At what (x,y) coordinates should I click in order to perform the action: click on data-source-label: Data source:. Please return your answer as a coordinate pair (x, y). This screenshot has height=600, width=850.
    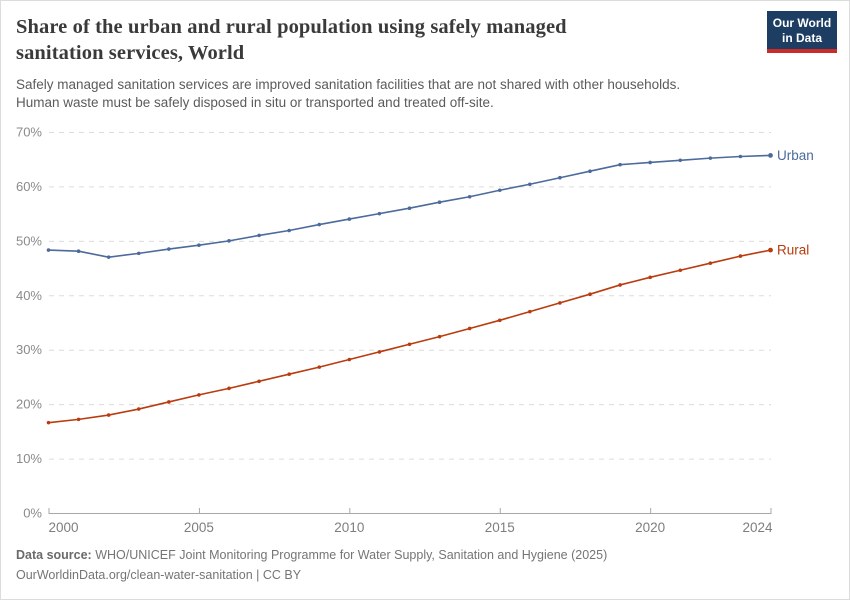
    Looking at the image, I should click on (54, 555).